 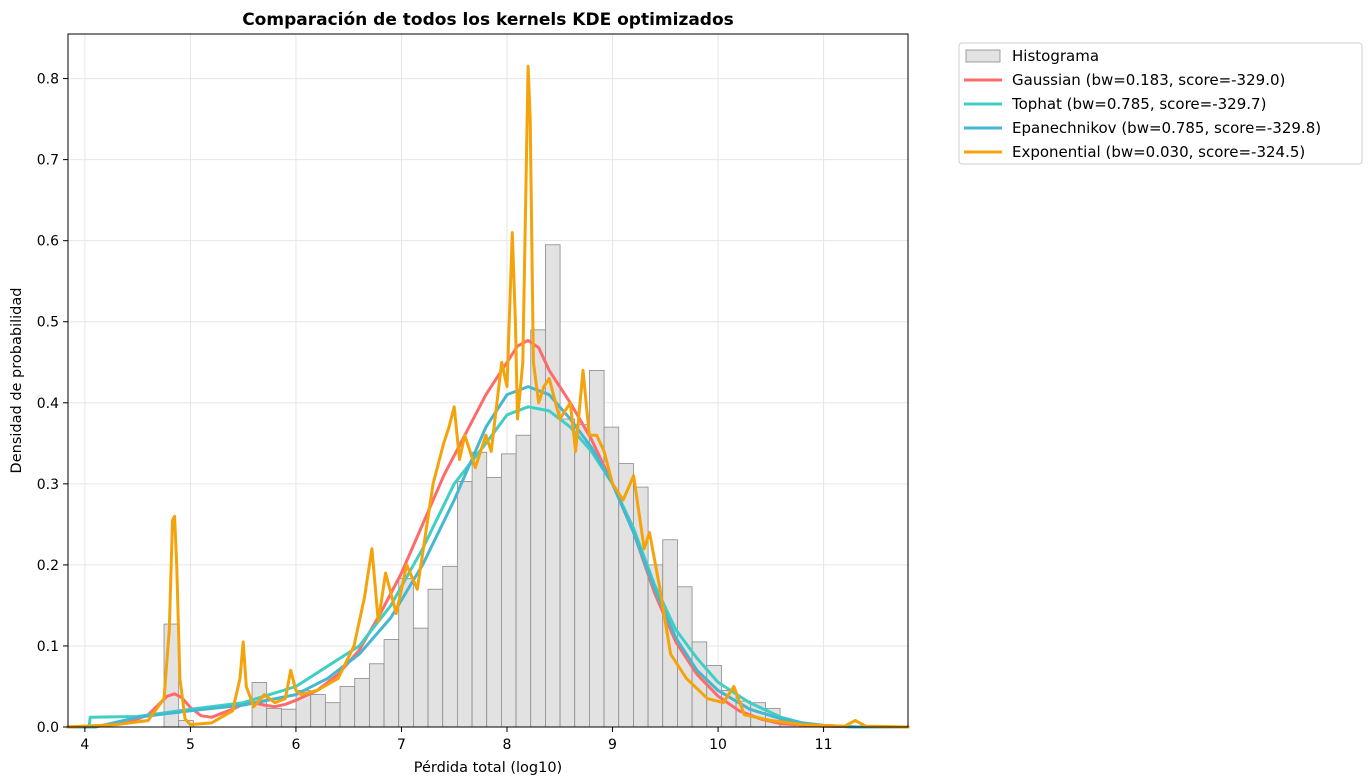 I want to click on legend-label: Histograma, so click(x=1055, y=56).